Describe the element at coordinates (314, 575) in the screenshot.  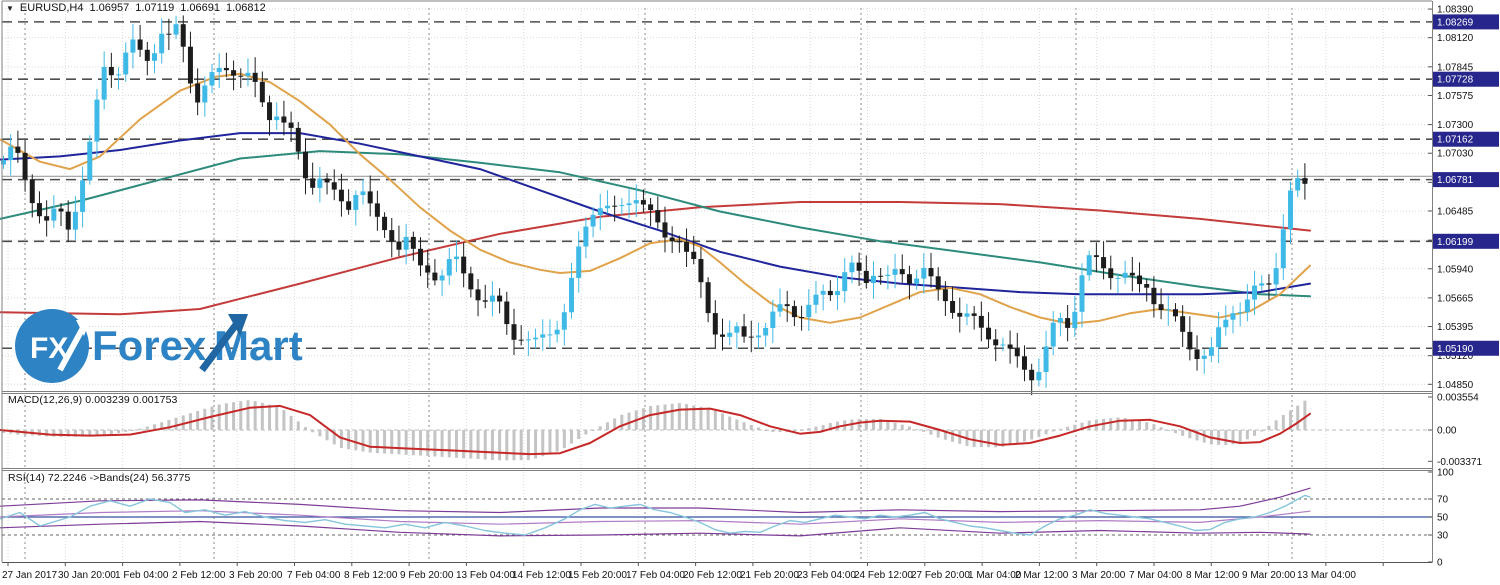
I see `time-axis-label: 7 Feb 04:00` at that location.